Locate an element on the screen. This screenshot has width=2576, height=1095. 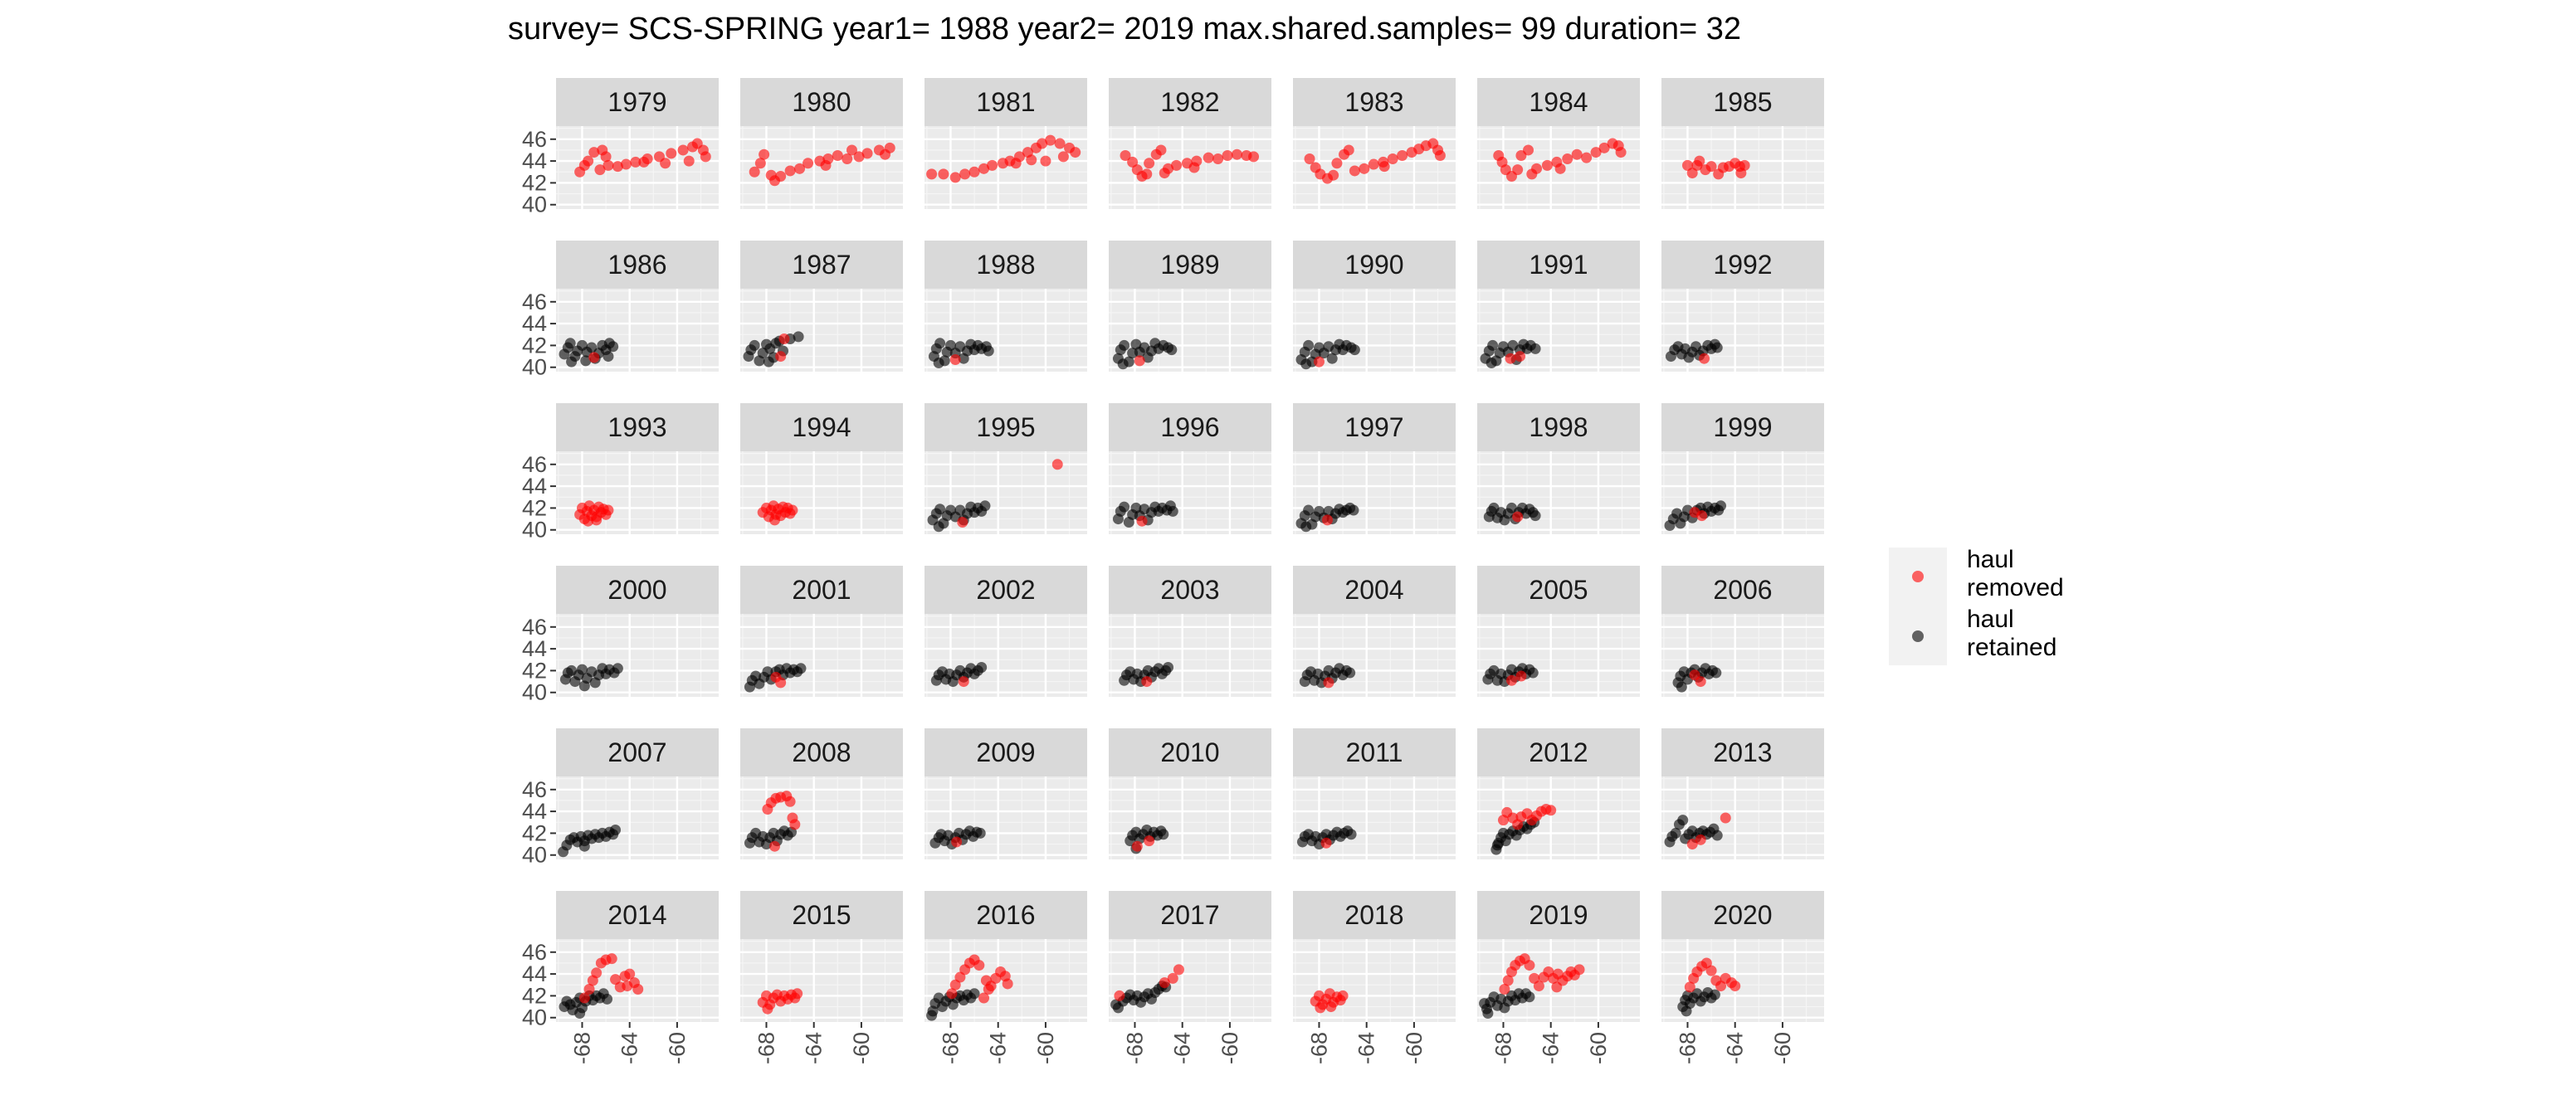
facet-strip-label: 2001 is located at coordinates (822, 590).